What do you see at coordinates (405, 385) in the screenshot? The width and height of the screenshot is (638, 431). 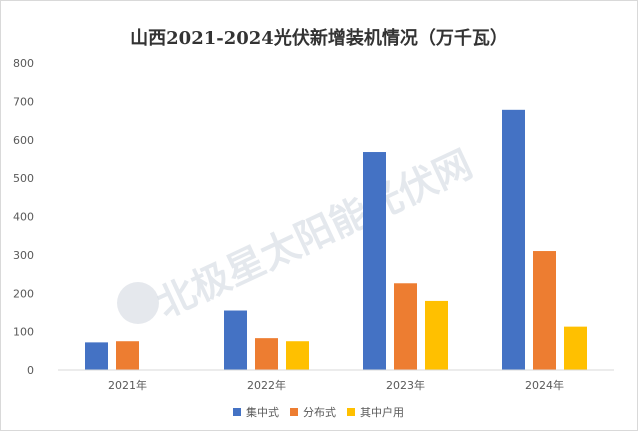 I see `x-category-label: 2023年` at bounding box center [405, 385].